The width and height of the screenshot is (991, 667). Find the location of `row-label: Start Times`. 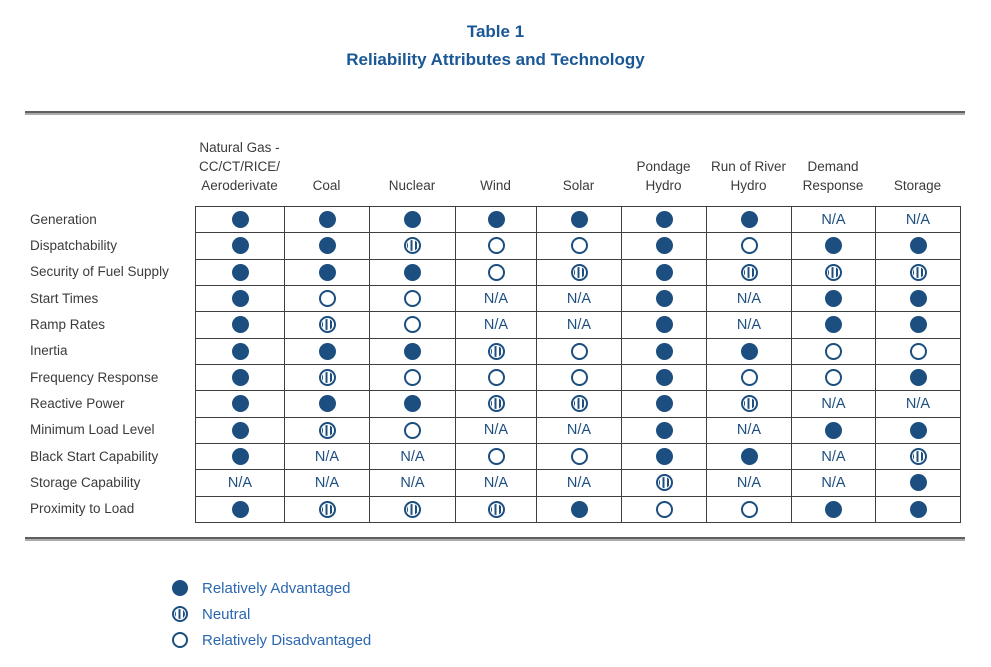

row-label: Start Times is located at coordinates (64, 298).